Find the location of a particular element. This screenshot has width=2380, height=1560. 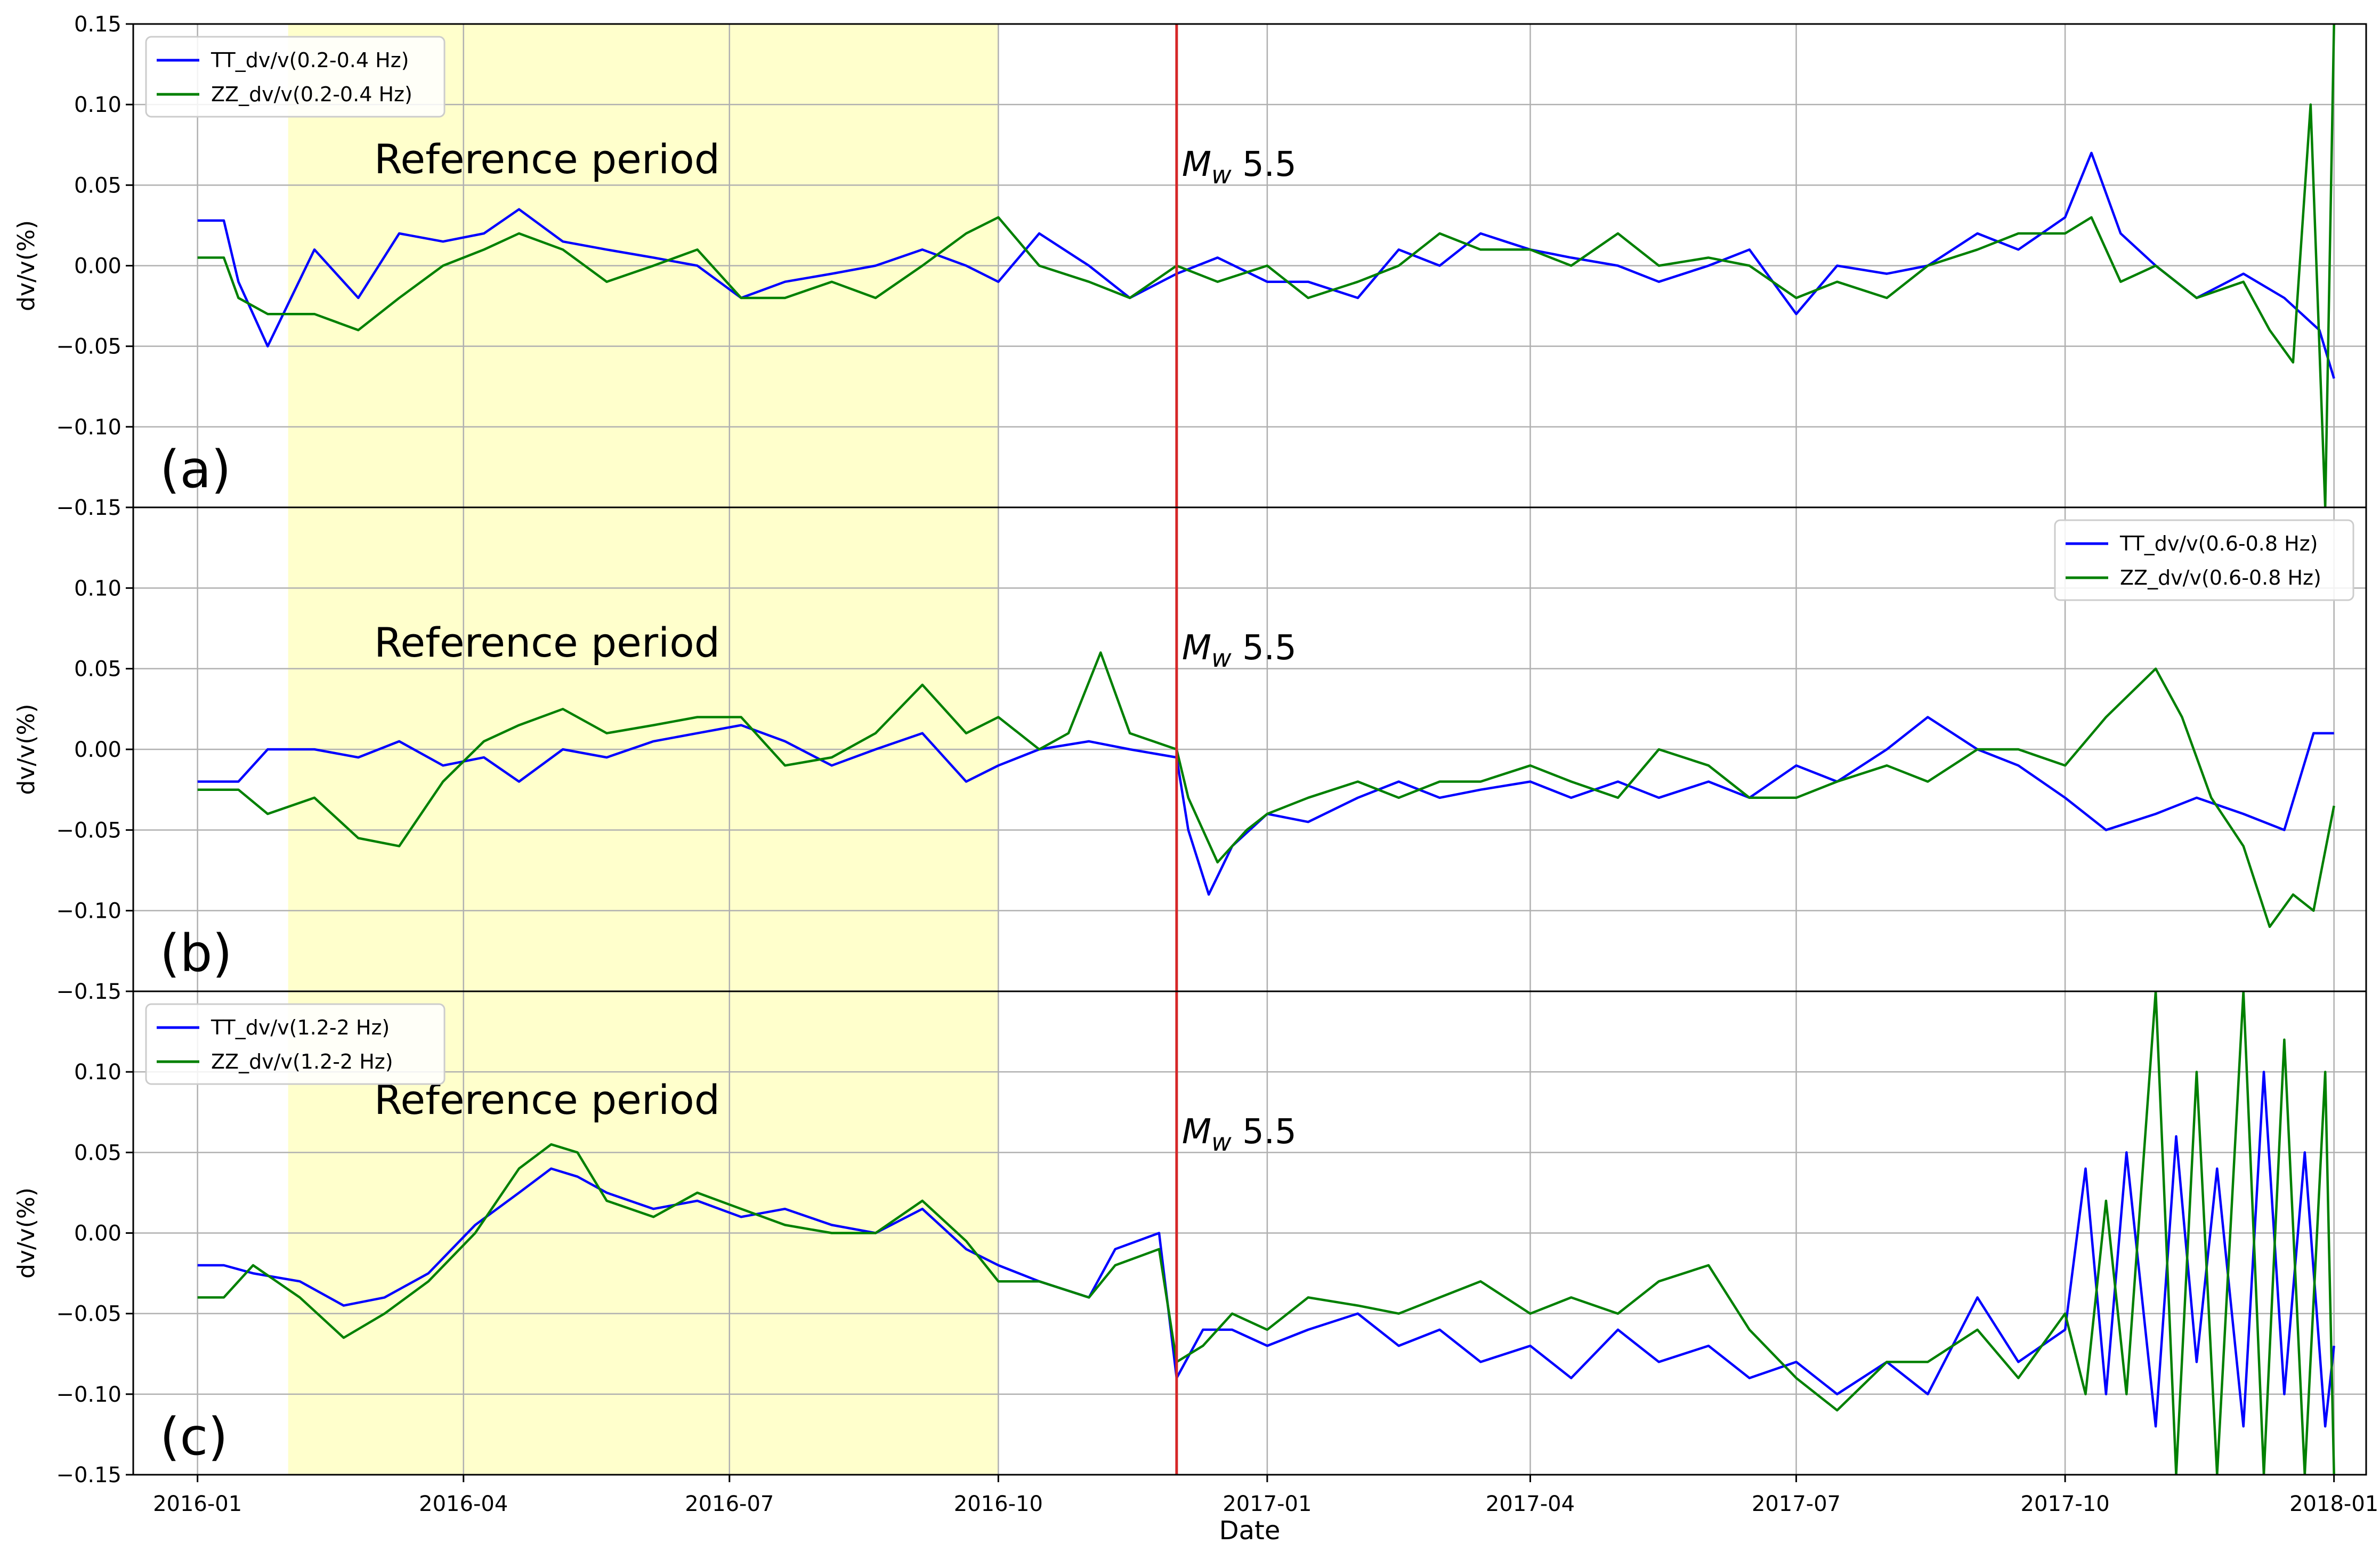

x-axis-label: Date is located at coordinates (1250, 1531).